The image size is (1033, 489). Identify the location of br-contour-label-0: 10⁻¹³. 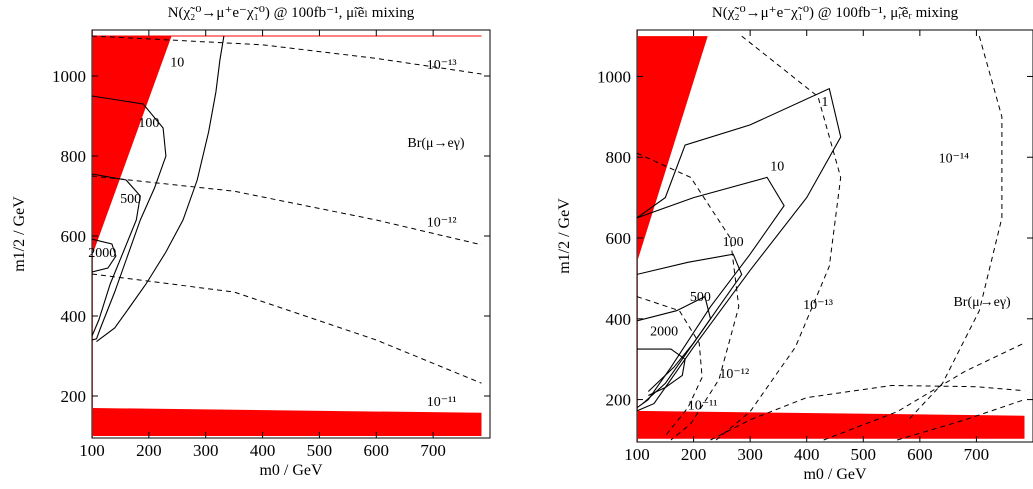
(442, 65).